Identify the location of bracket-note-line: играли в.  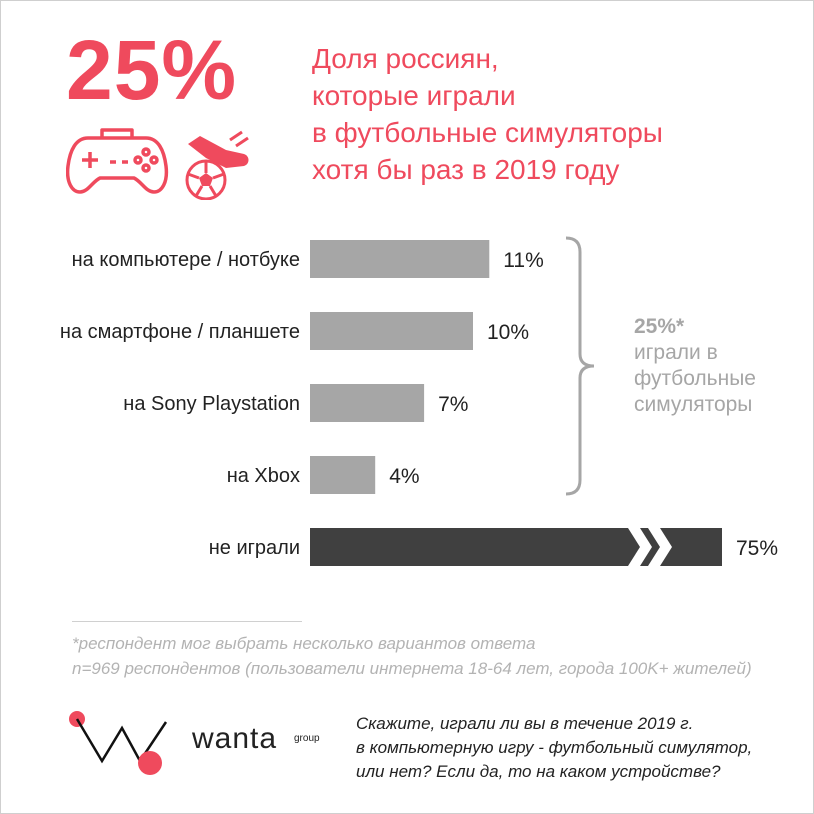
(676, 352).